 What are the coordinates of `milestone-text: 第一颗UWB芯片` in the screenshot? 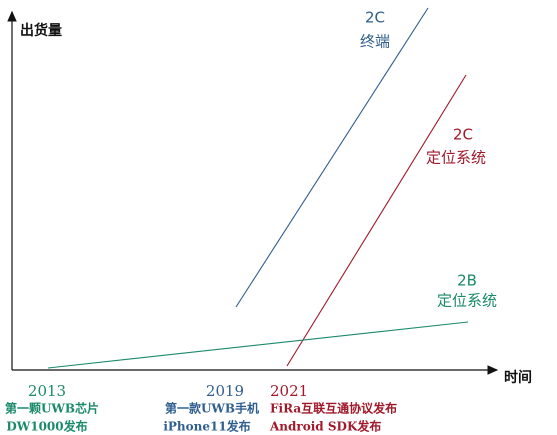 It's located at (52, 408).